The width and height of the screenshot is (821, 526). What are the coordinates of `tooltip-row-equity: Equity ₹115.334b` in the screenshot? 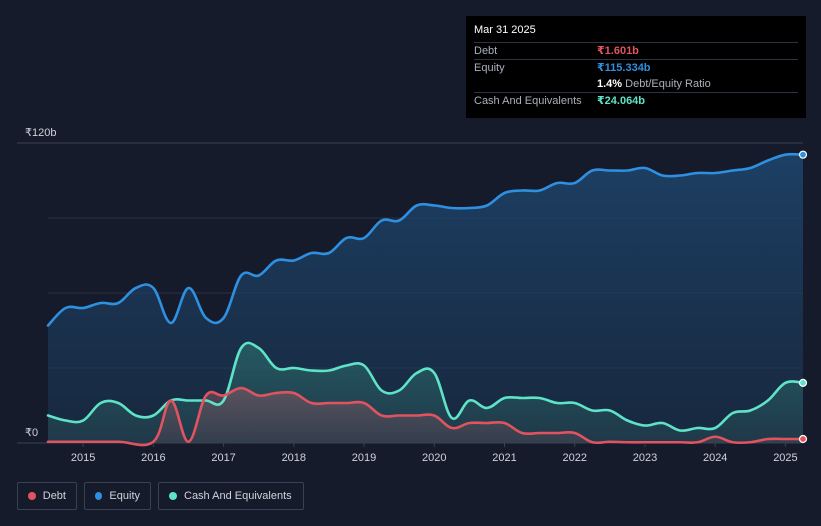 It's located at (636, 67).